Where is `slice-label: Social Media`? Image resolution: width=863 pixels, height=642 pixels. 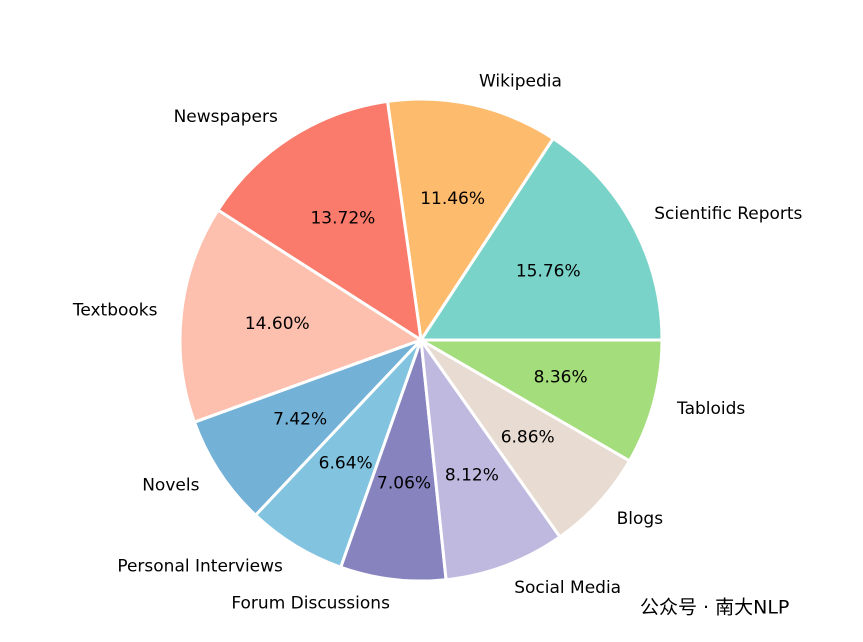
slice-label: Social Media is located at coordinates (567, 588).